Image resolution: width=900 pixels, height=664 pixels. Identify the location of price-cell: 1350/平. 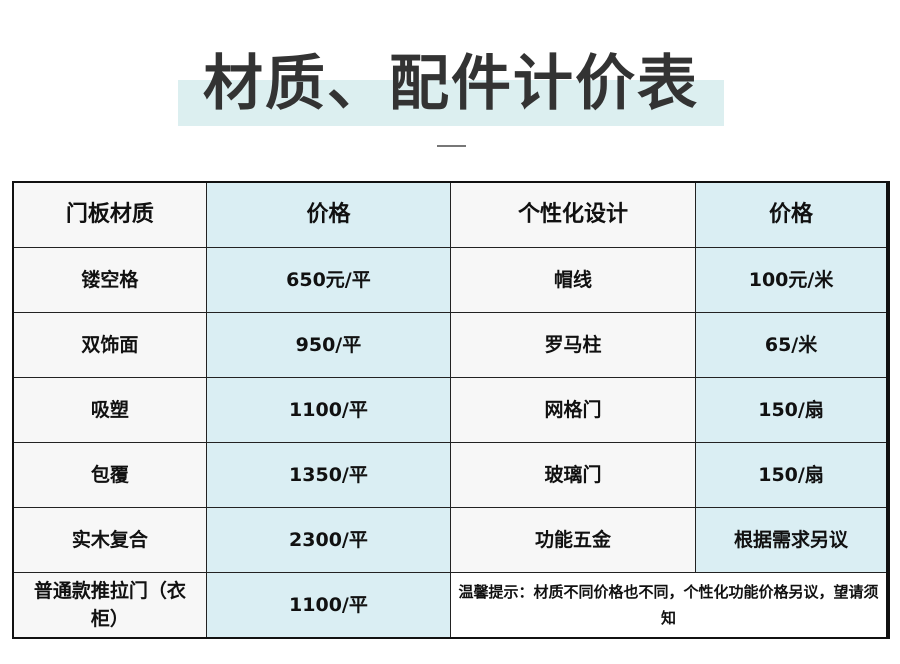
(328, 475).